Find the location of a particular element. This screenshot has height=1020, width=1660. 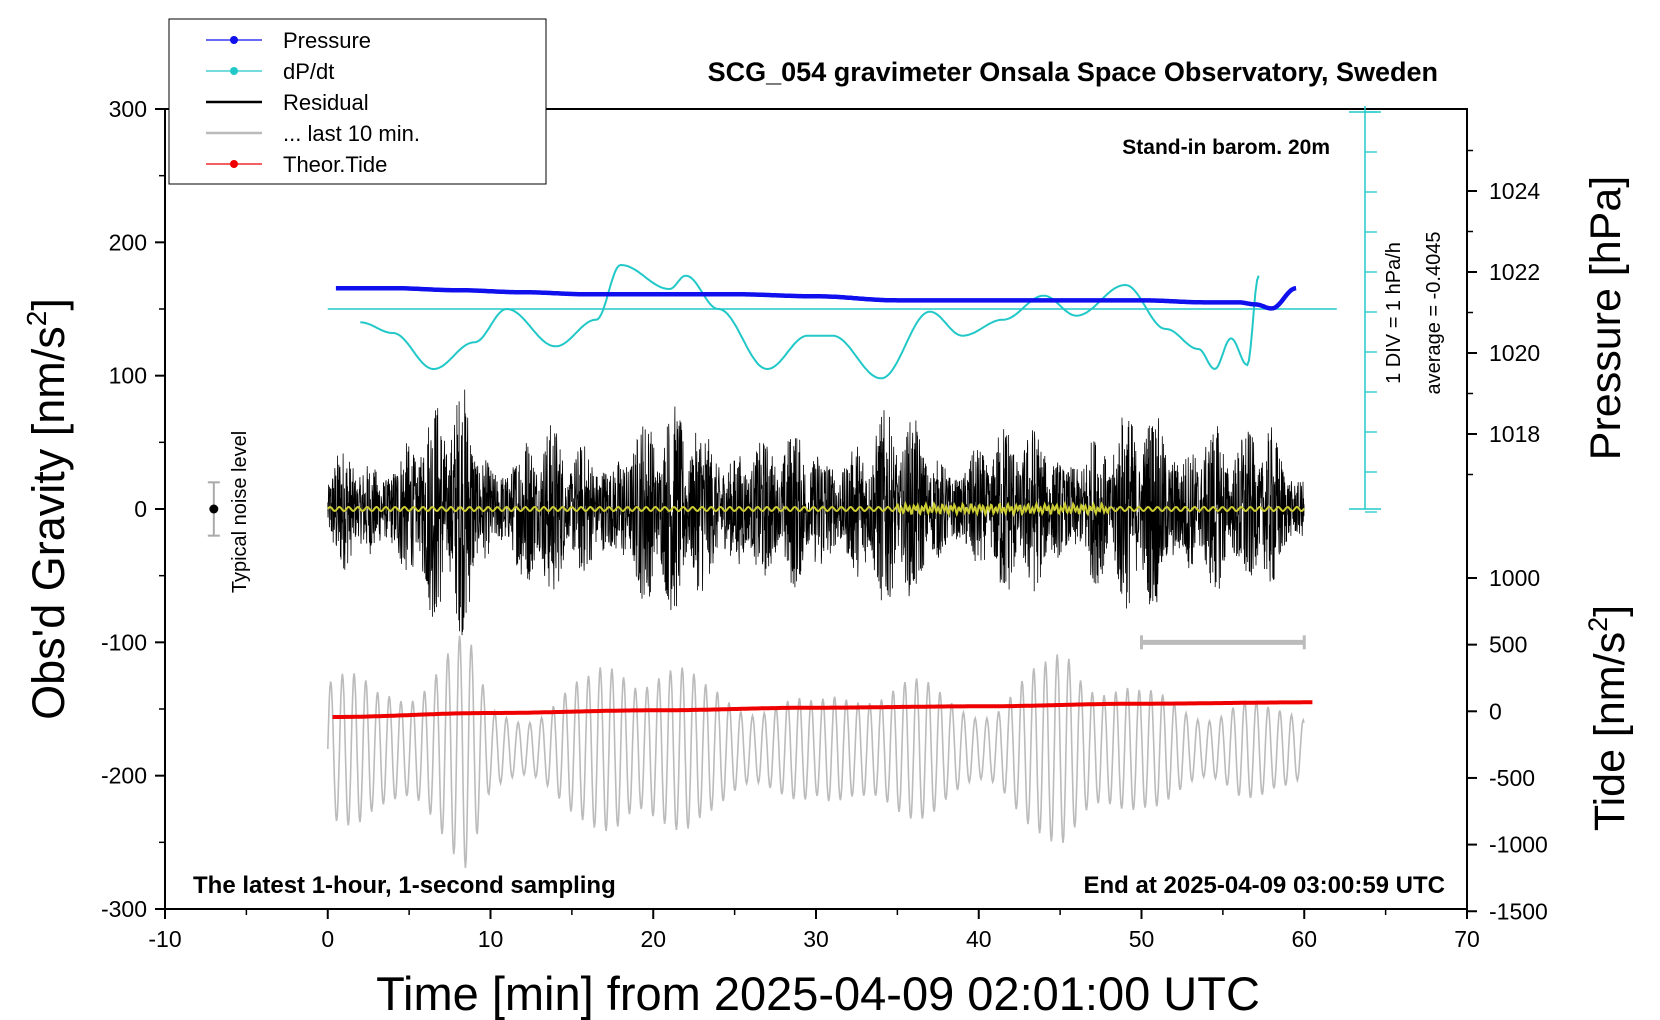

residual-smoothed-layer is located at coordinates (816, 509).